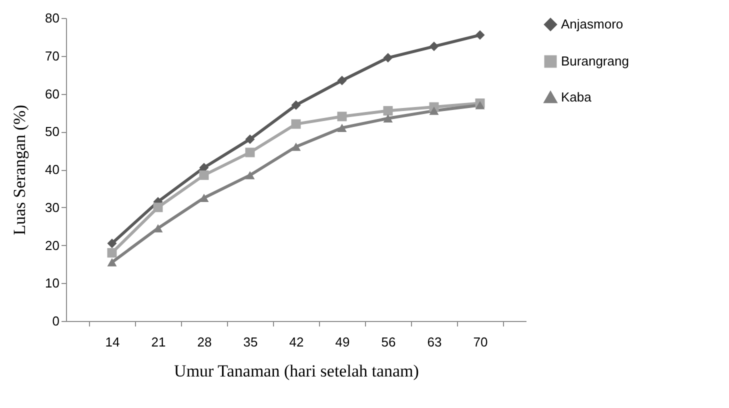  Describe the element at coordinates (250, 342) in the screenshot. I see `x-tick-label: 35` at that location.